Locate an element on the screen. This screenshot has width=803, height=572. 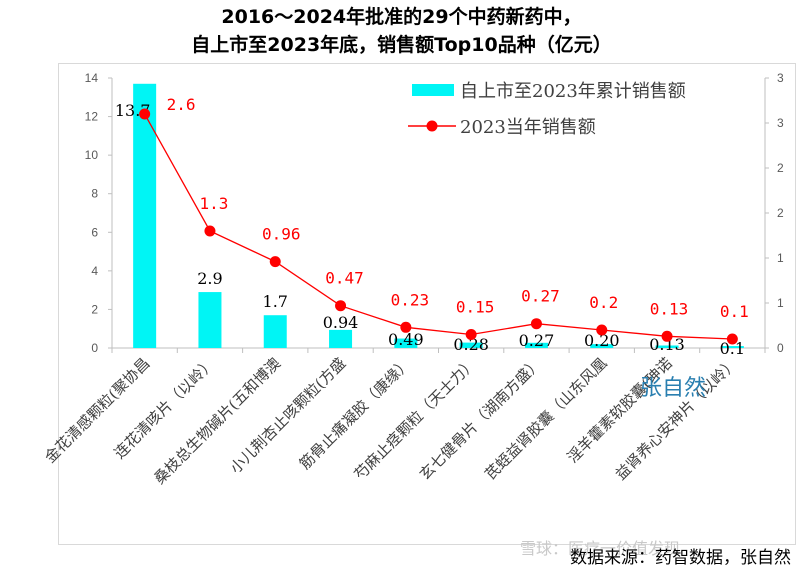
left-tick-label: 2 is located at coordinates (94, 309).